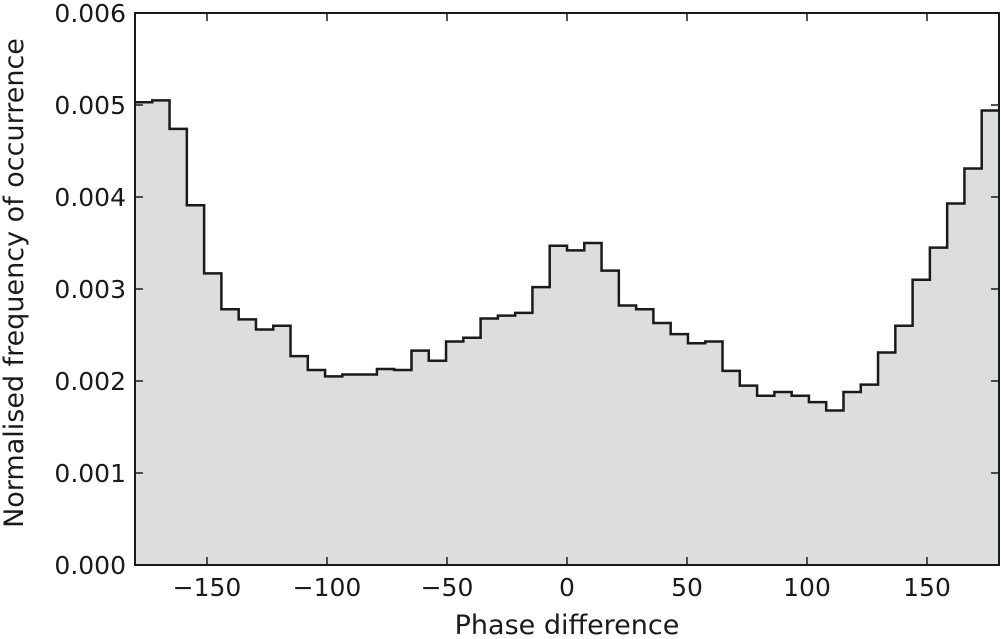  I want to click on y-axis-label: Normalised frequency of occurrence, so click(15, 283).